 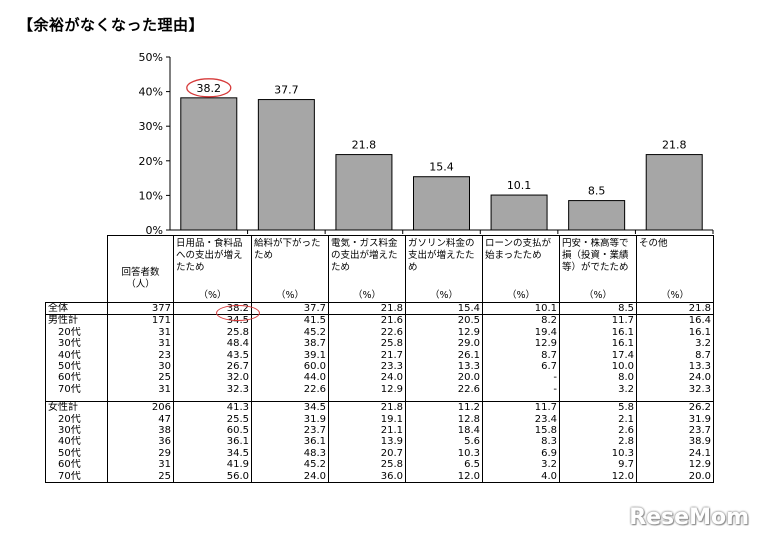 I want to click on percent-cell: 15.8, so click(x=521, y=431).